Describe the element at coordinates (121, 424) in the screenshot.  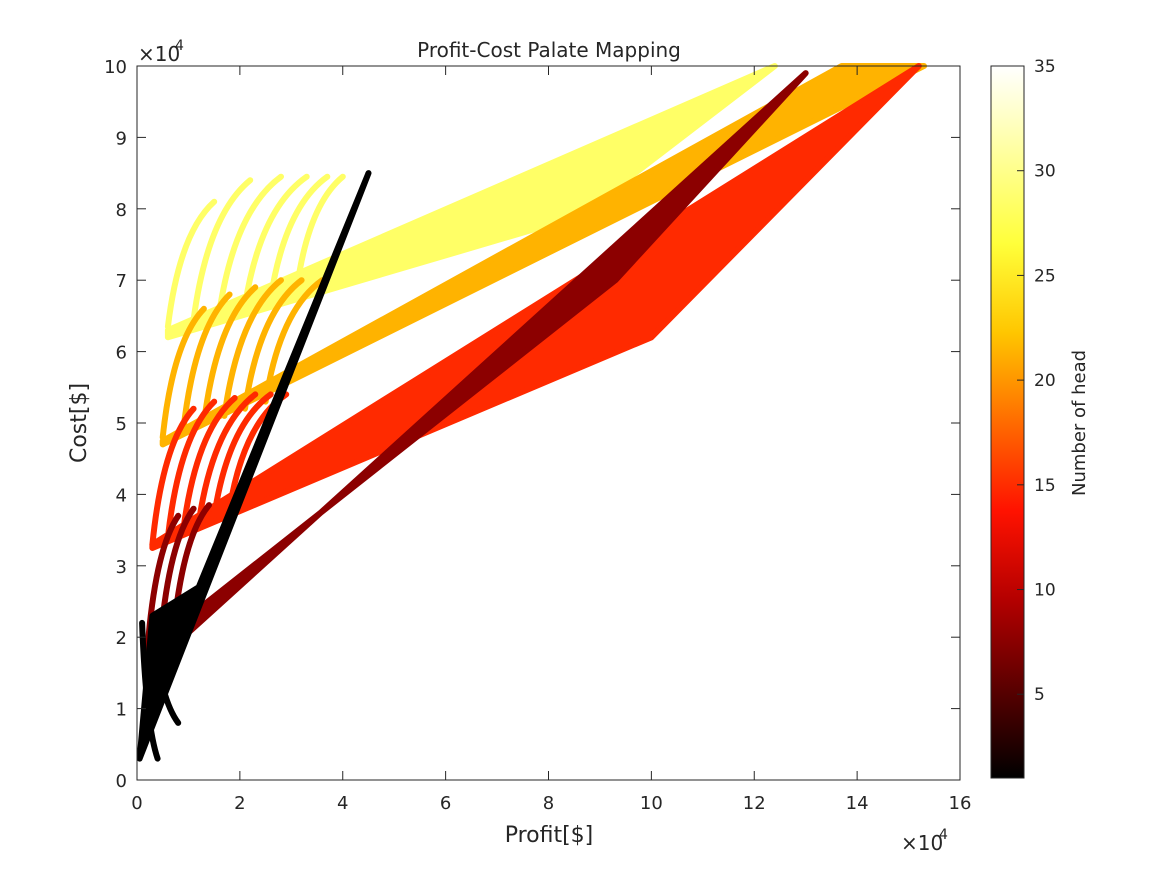
I see `y-tick-label: 5` at that location.